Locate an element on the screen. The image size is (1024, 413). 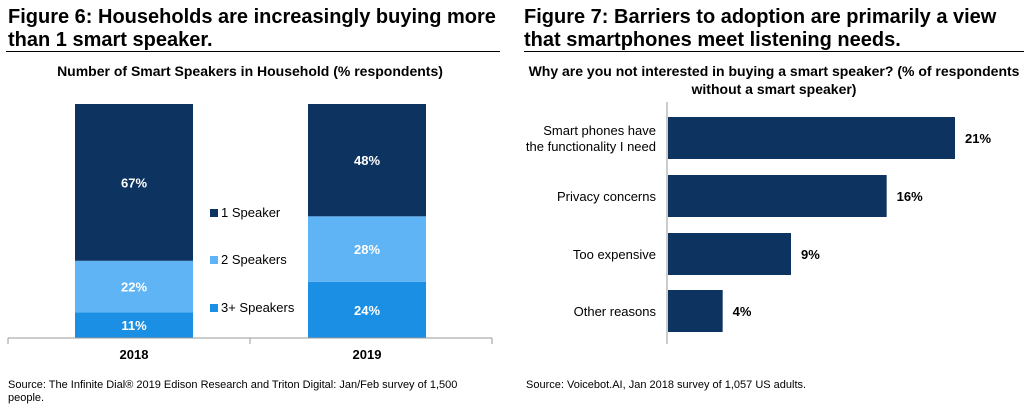
data-label: 11% is located at coordinates (134, 325).